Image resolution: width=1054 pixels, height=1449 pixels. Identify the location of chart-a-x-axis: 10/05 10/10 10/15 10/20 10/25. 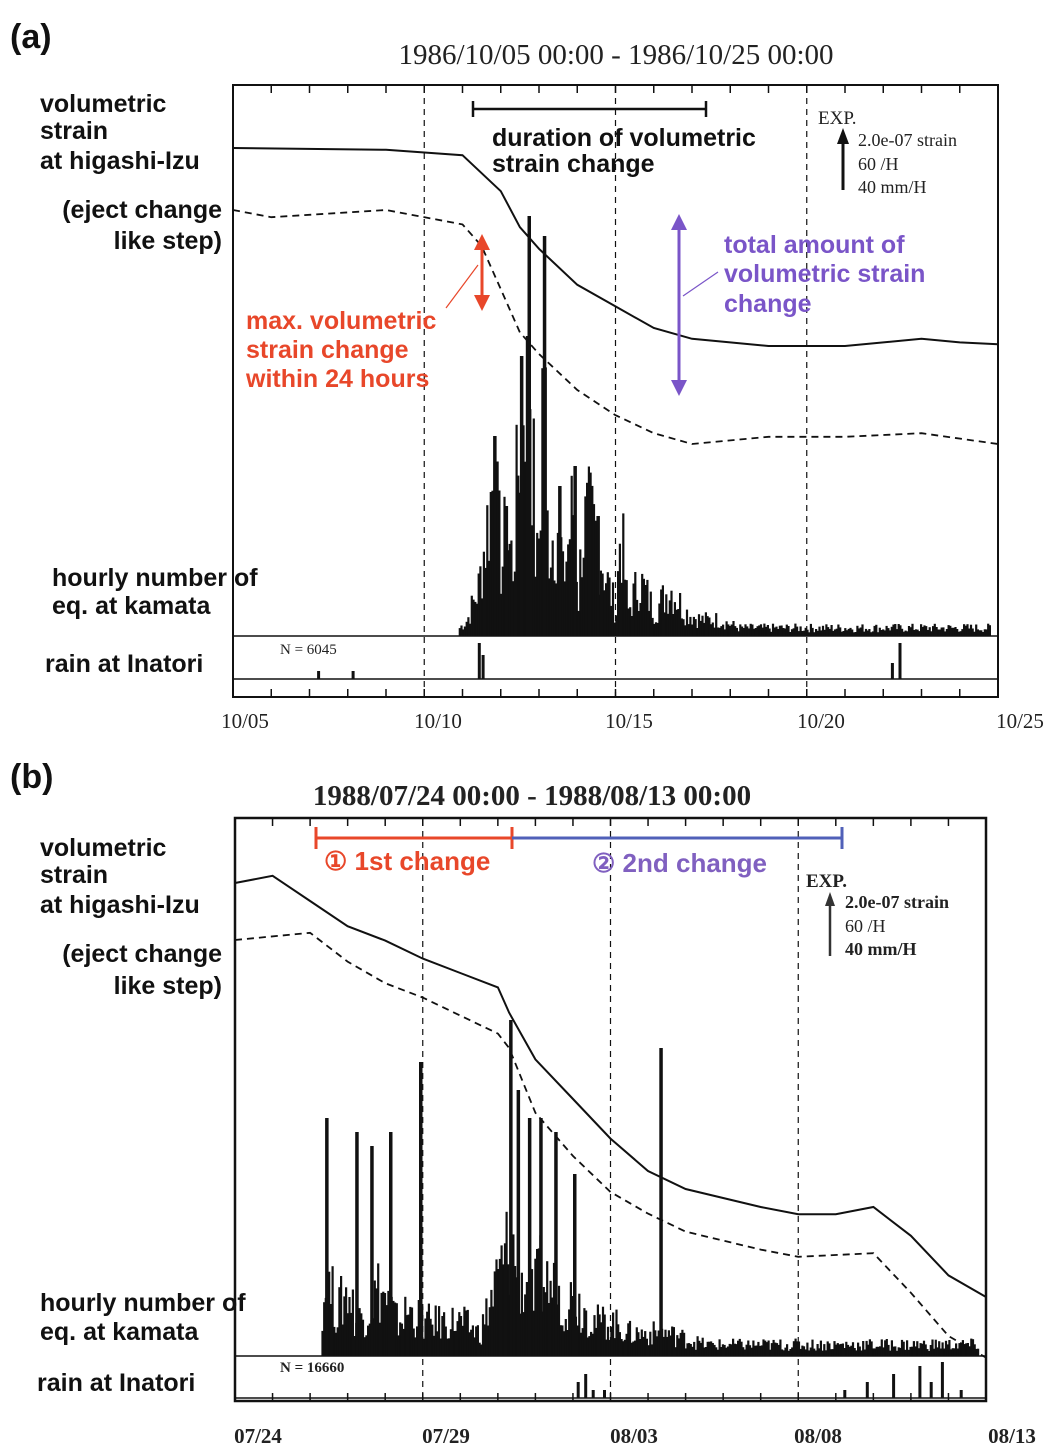
(632, 721).